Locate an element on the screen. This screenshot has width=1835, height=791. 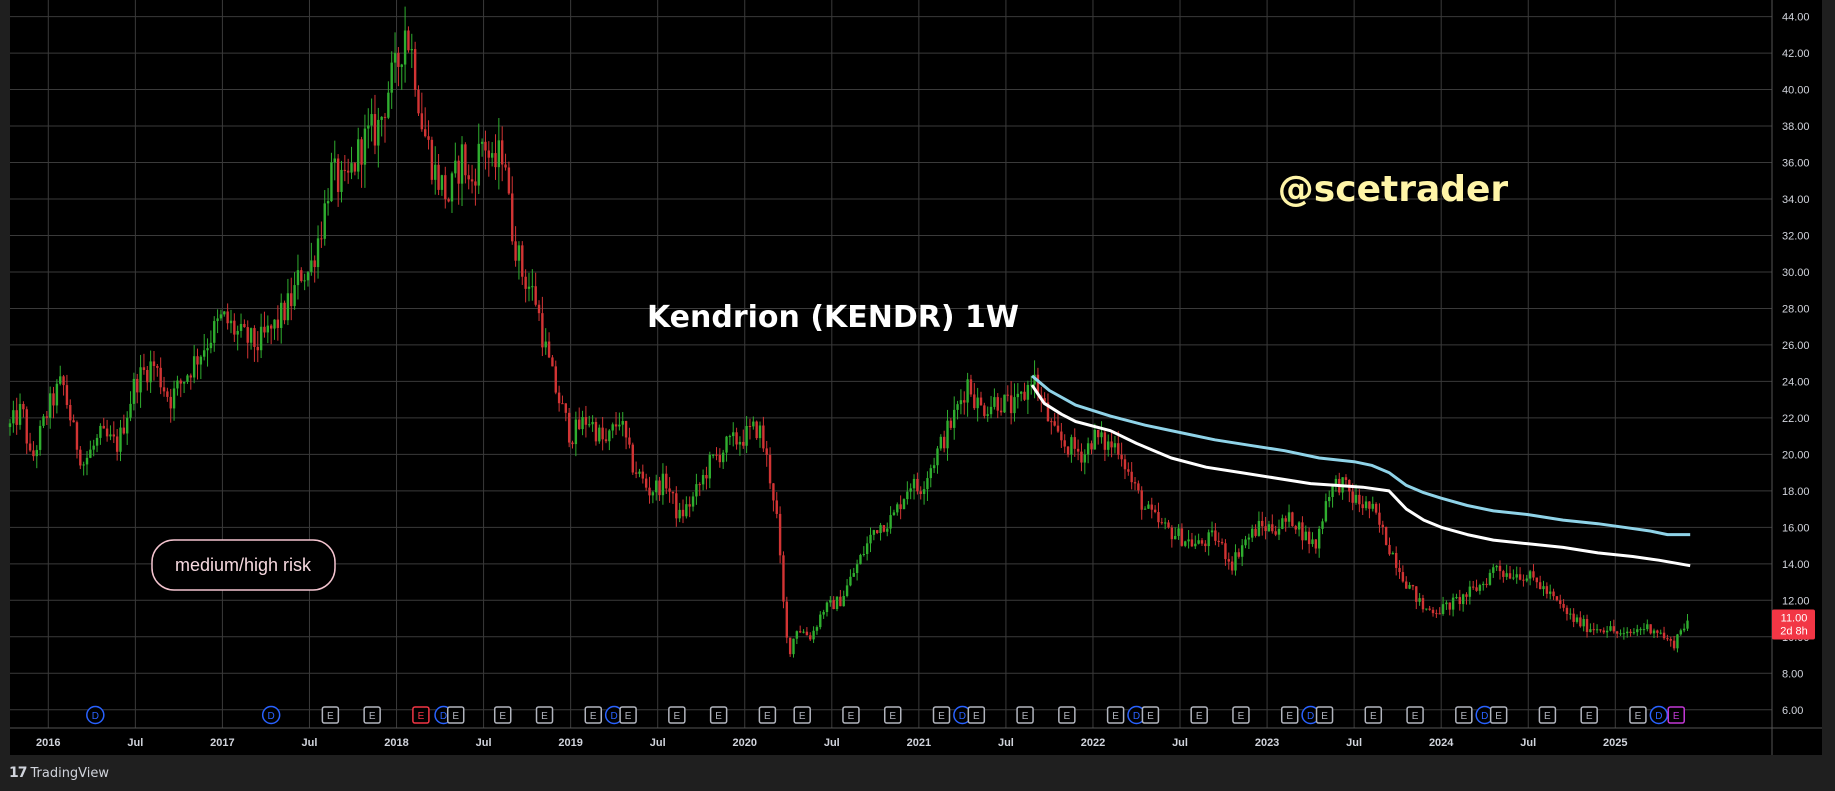
risk-annotation-box is located at coordinates (243, 565).